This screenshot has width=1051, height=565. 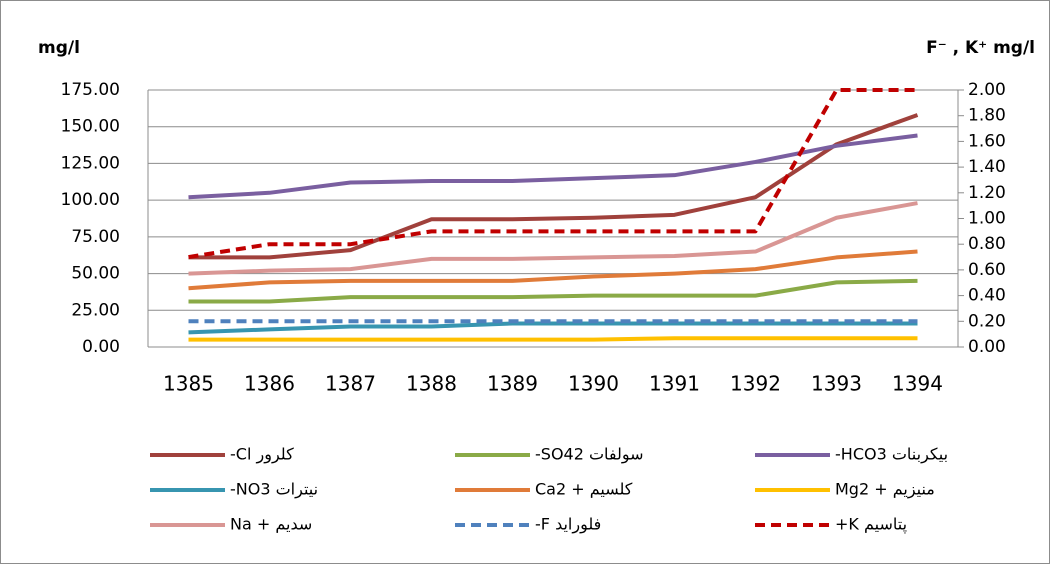 What do you see at coordinates (431, 384) in the screenshot?
I see `x-tick-label: 1388` at bounding box center [431, 384].